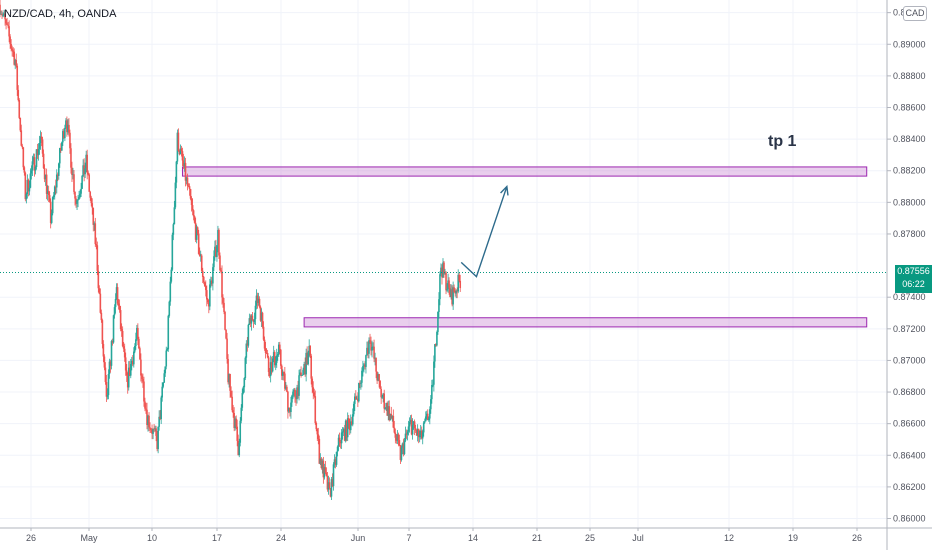 The height and width of the screenshot is (550, 932). I want to click on y-tick-label: 0.88200, so click(909, 171).